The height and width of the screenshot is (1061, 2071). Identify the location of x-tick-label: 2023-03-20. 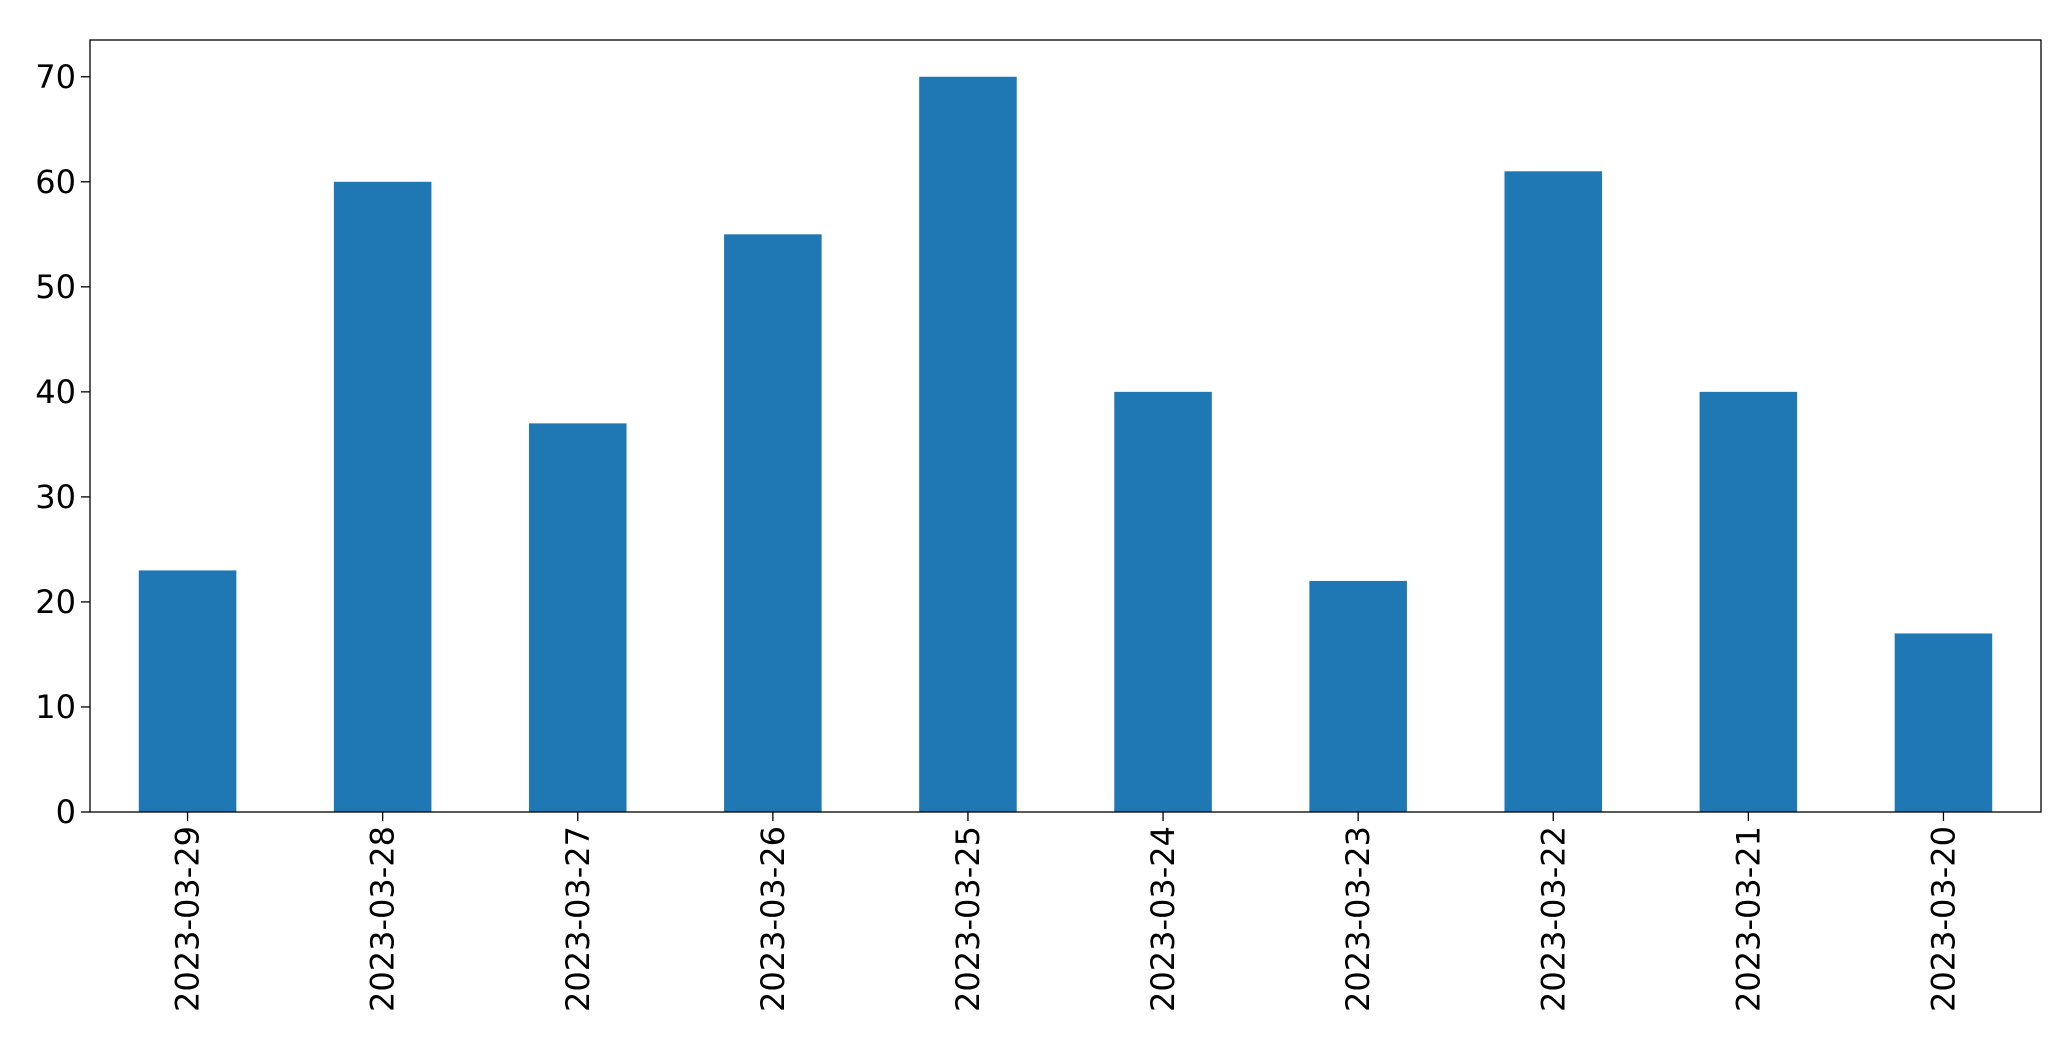
(1943, 919).